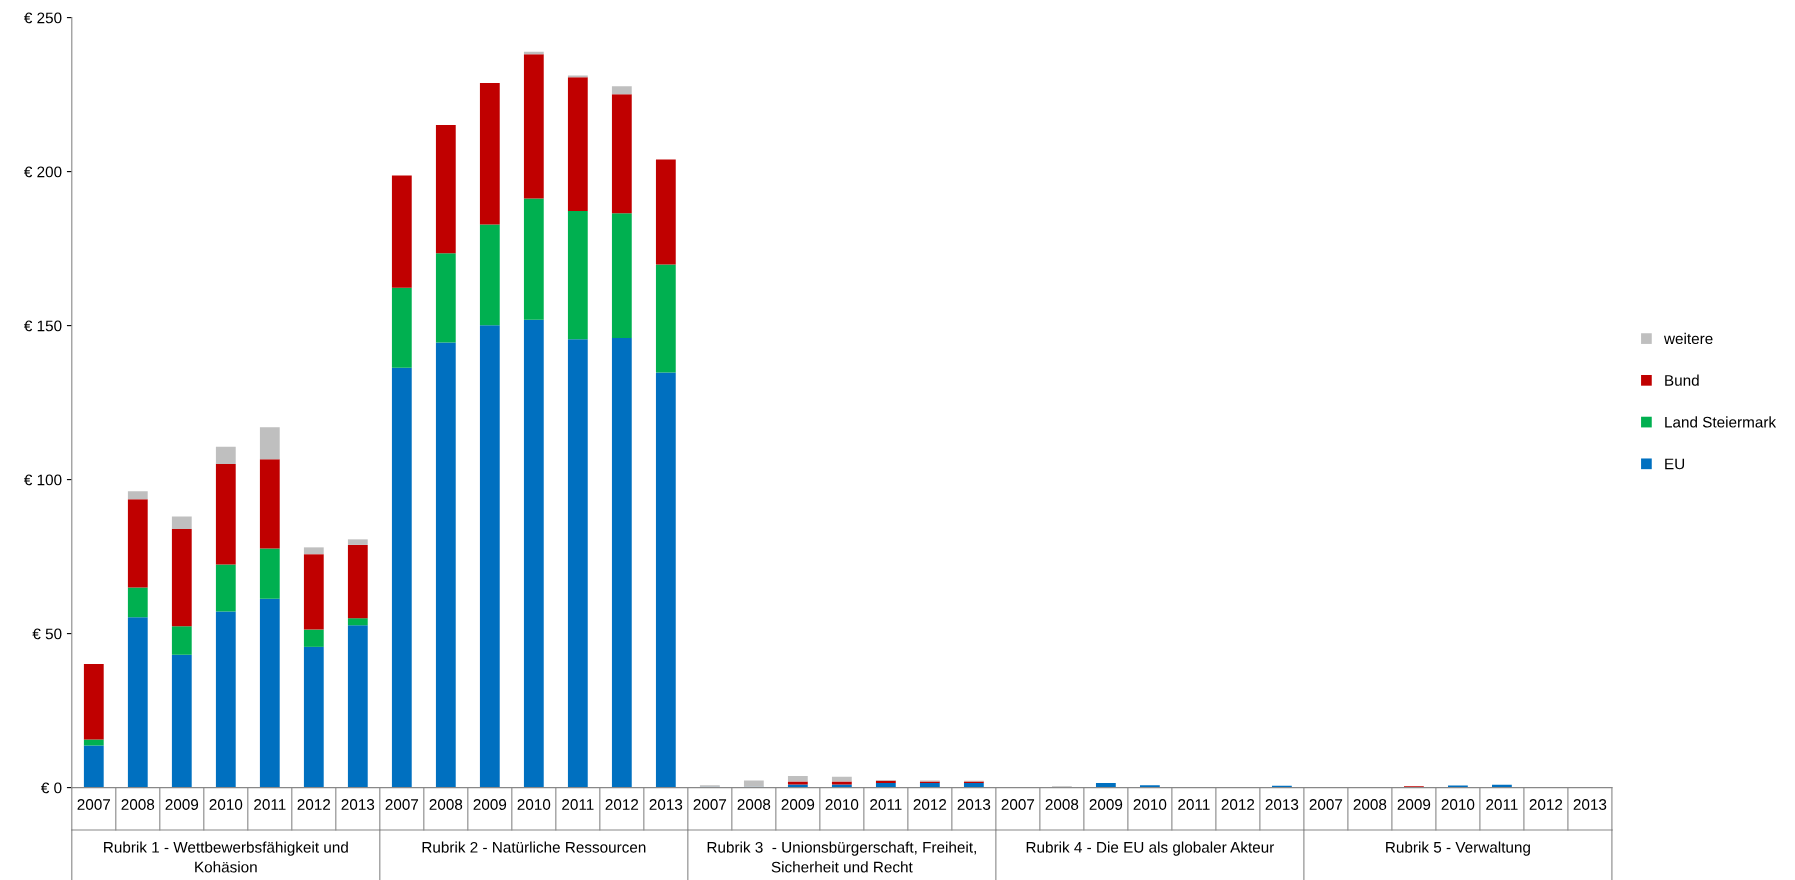  Describe the element at coordinates (42, 172) in the screenshot. I see `y-tick-label: € 200` at that location.